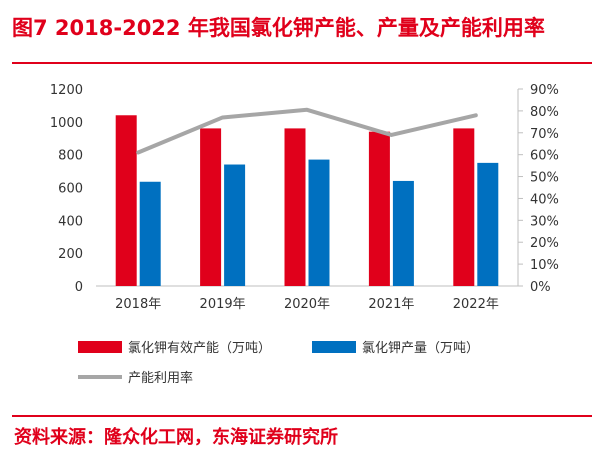  Describe the element at coordinates (420, 348) in the screenshot. I see `legend-output-label: 氯化钾产量（万吨）` at that location.